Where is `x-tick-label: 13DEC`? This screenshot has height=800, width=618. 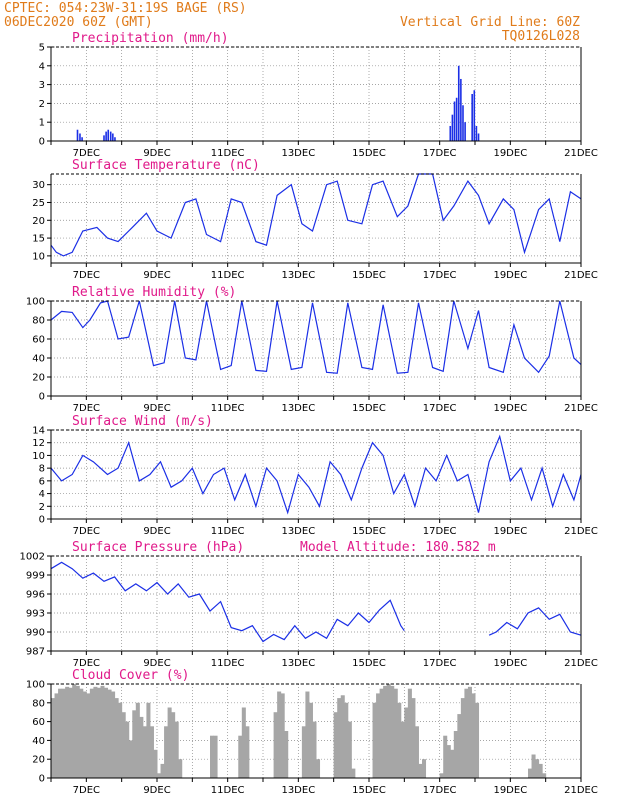
x-tick-label: 13DEC is located at coordinates (298, 790).